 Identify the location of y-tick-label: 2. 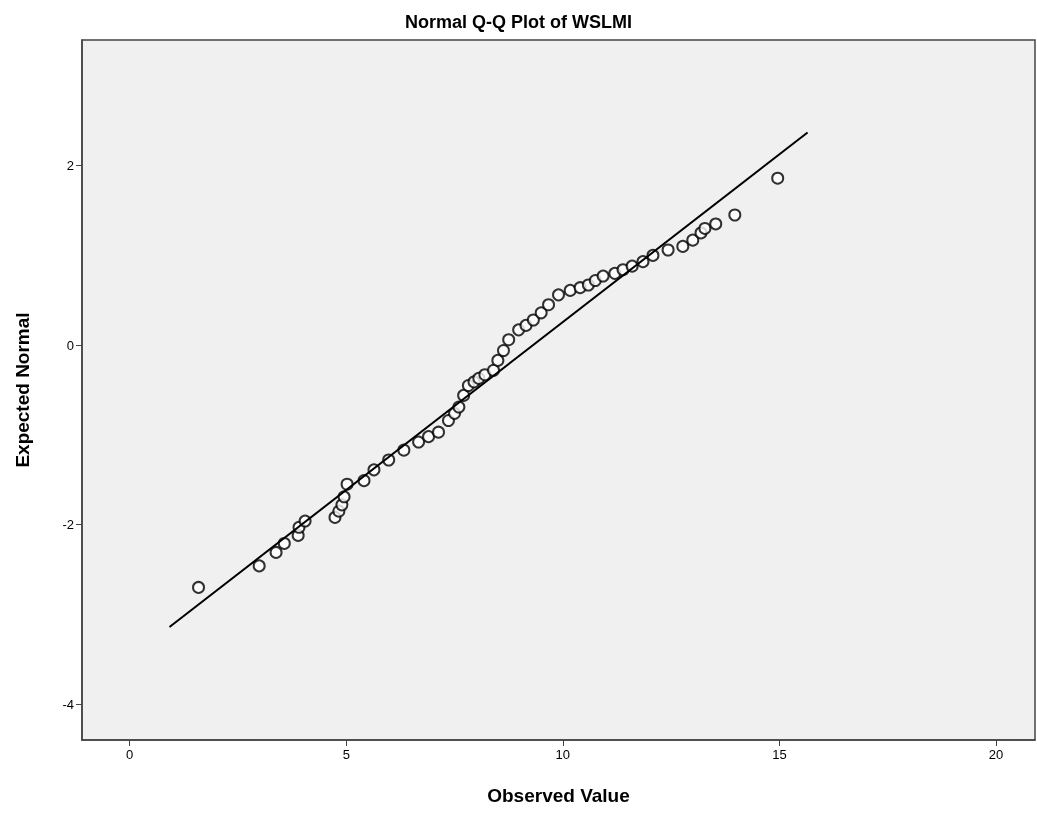
(70, 166).